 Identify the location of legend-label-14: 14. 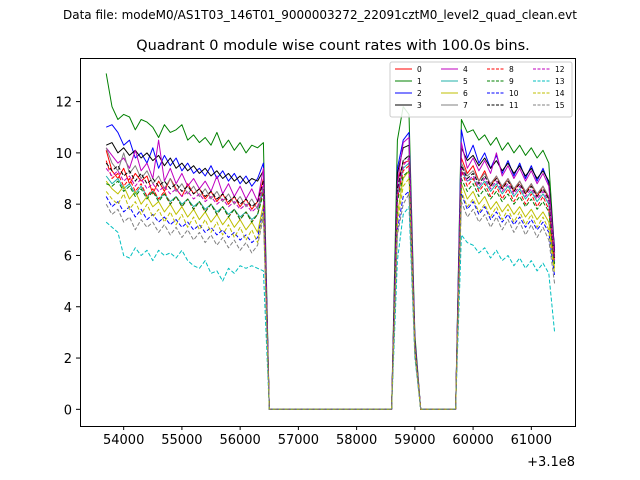
(560, 93).